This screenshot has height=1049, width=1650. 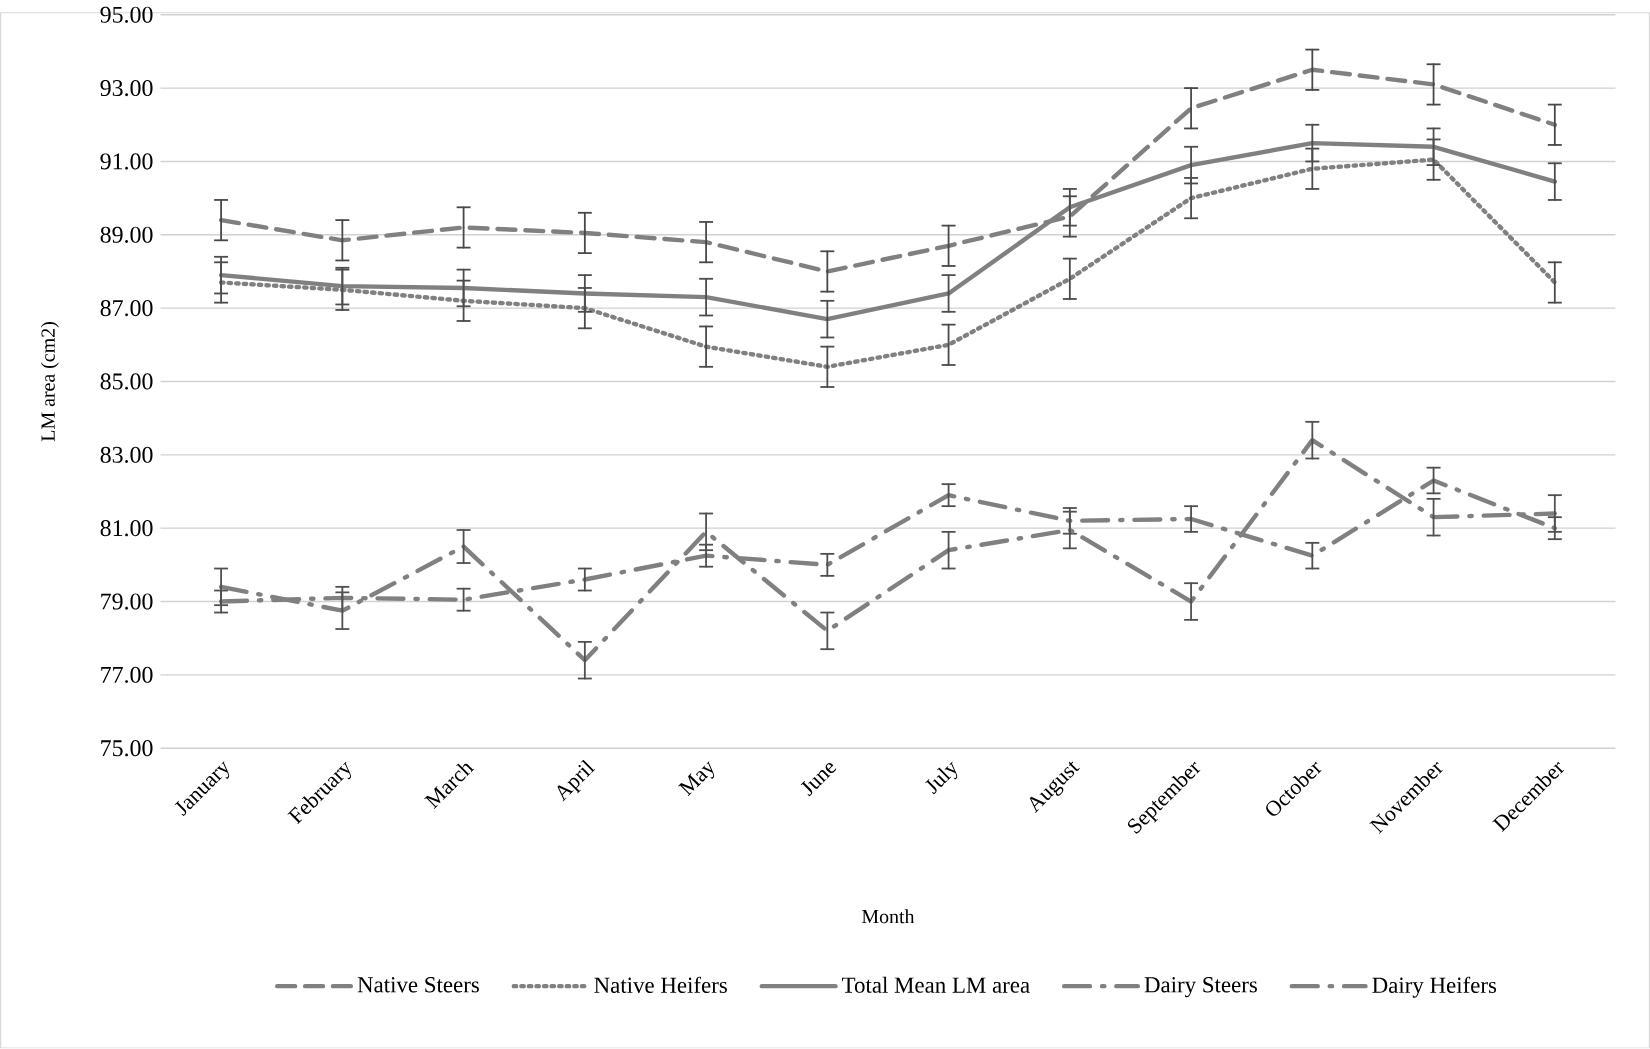 I want to click on y-tick-label: 81.00, so click(x=126, y=528).